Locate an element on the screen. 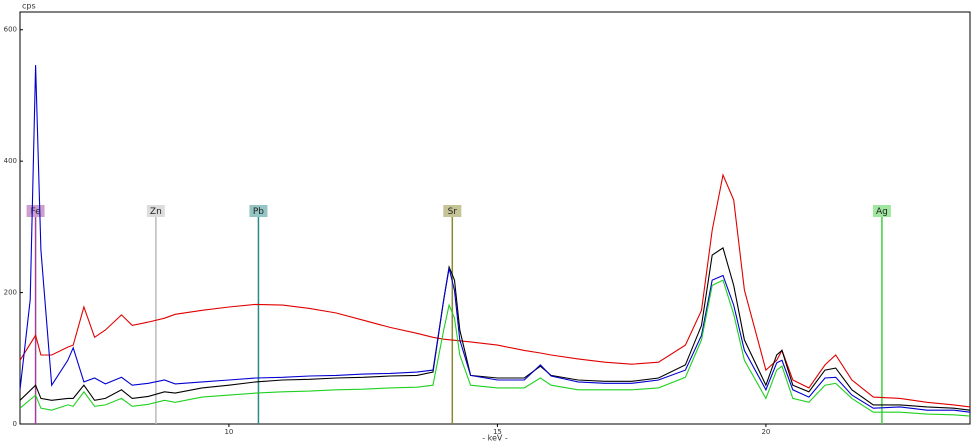 The height and width of the screenshot is (445, 975). x-tick-label: 10 is located at coordinates (228, 432).